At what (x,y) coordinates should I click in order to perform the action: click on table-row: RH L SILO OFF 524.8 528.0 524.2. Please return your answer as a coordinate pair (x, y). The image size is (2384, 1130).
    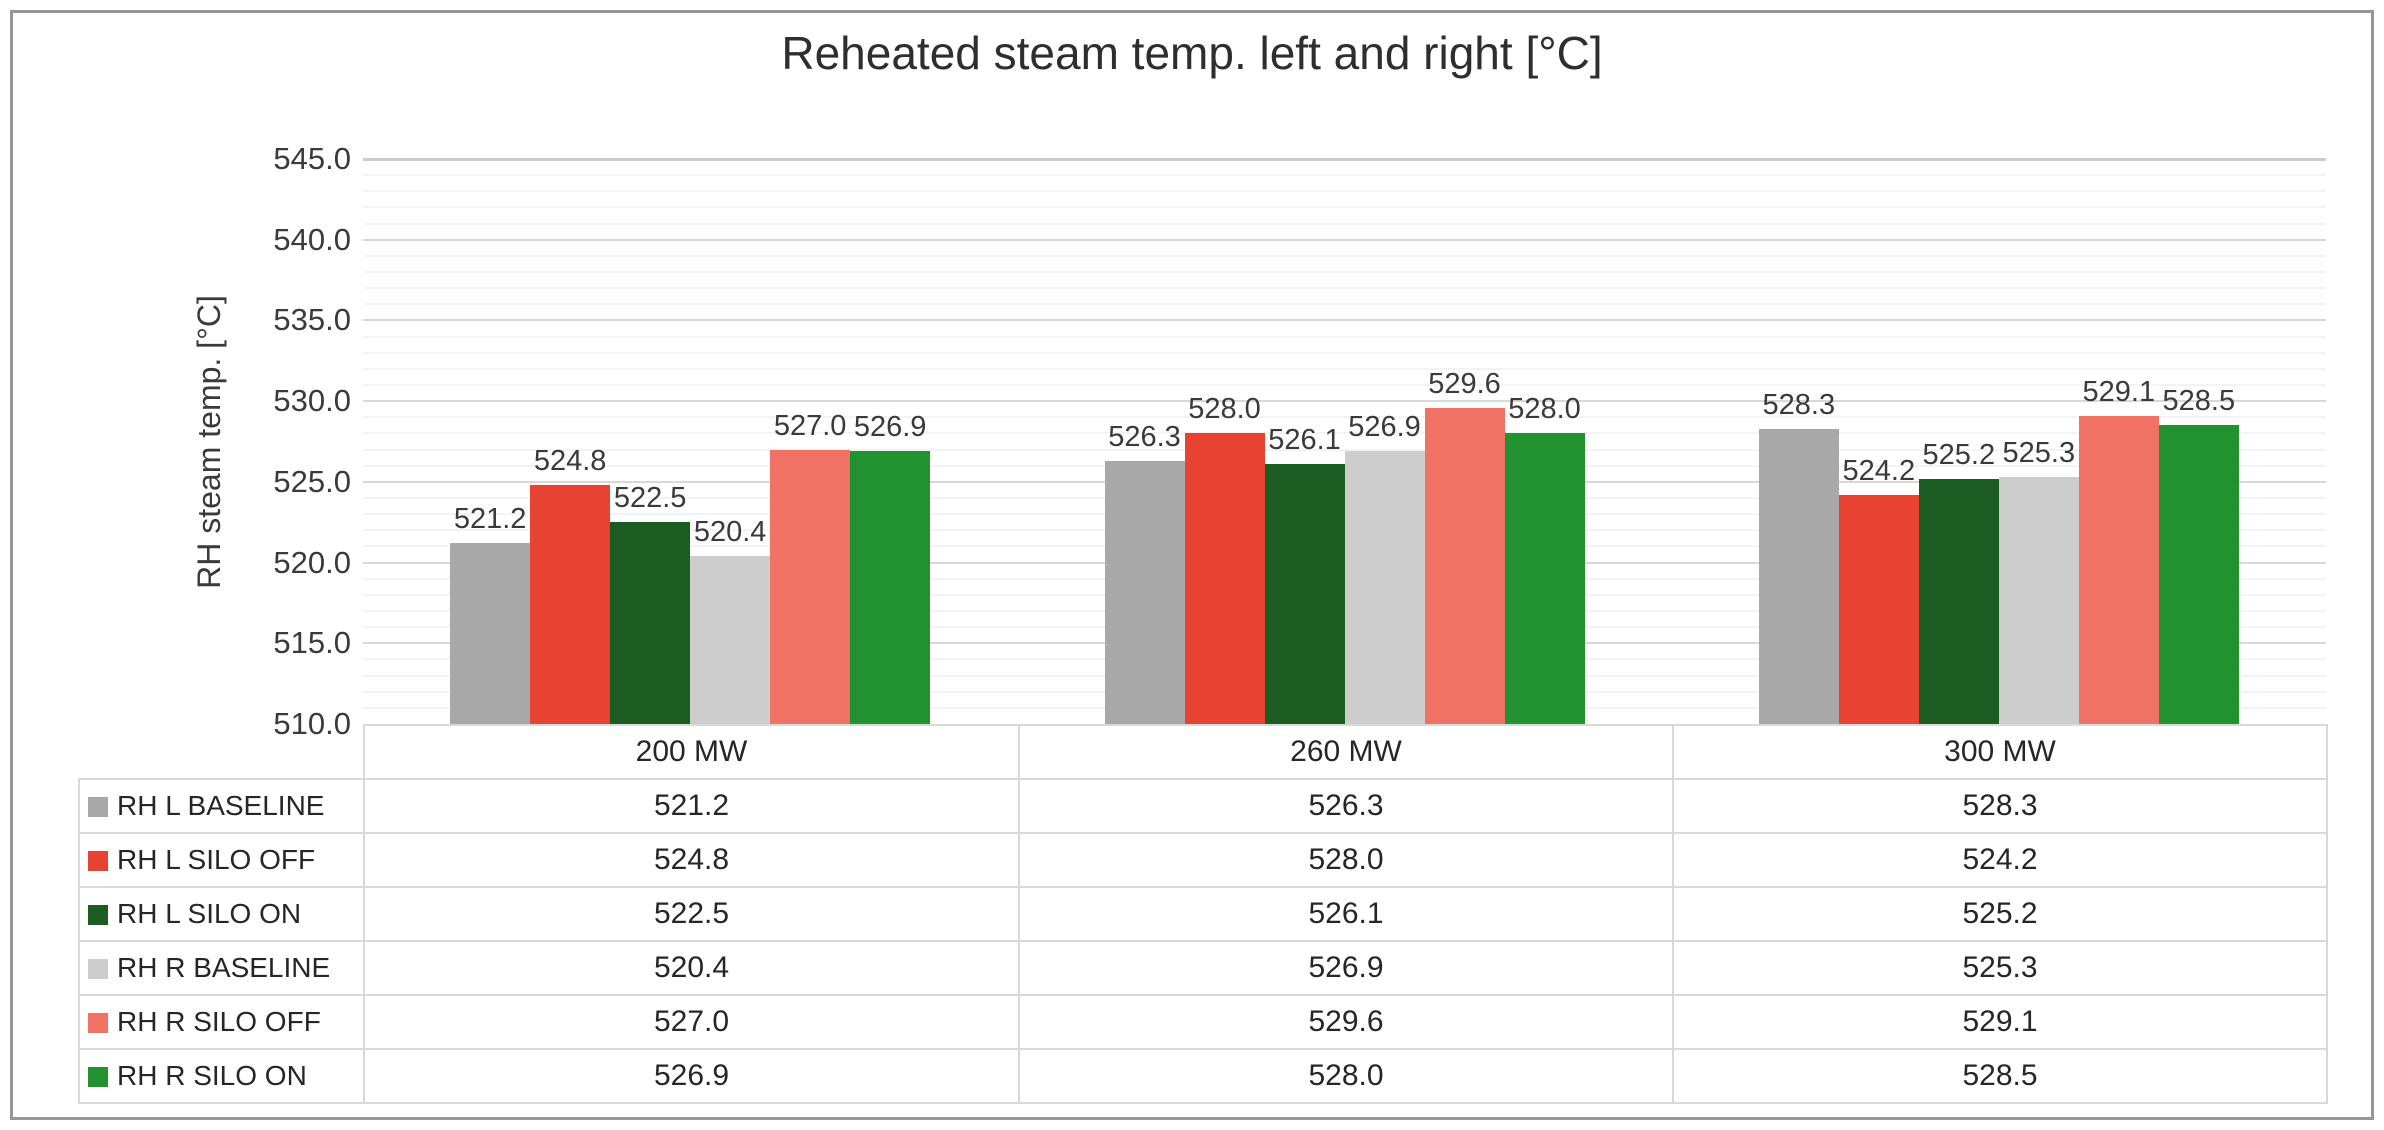
    Looking at the image, I should click on (1203, 860).